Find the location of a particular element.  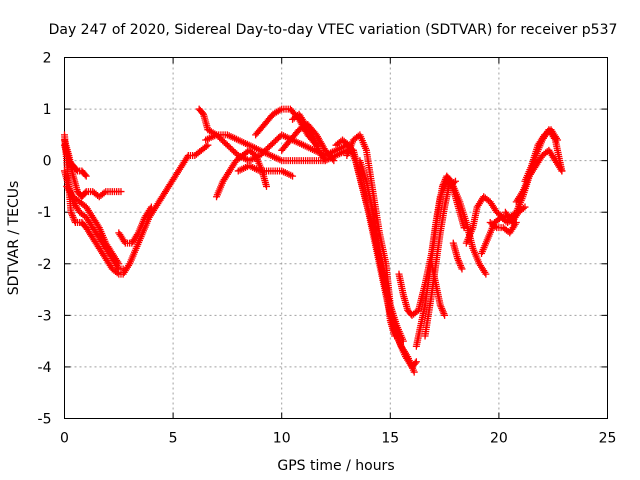

x-tick-label: 15 is located at coordinates (390, 439).